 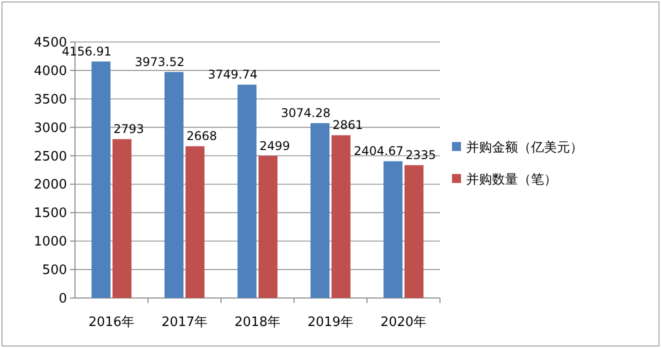 What do you see at coordinates (511, 180) in the screenshot?
I see `legend-label: 并购数量（笔）` at bounding box center [511, 180].